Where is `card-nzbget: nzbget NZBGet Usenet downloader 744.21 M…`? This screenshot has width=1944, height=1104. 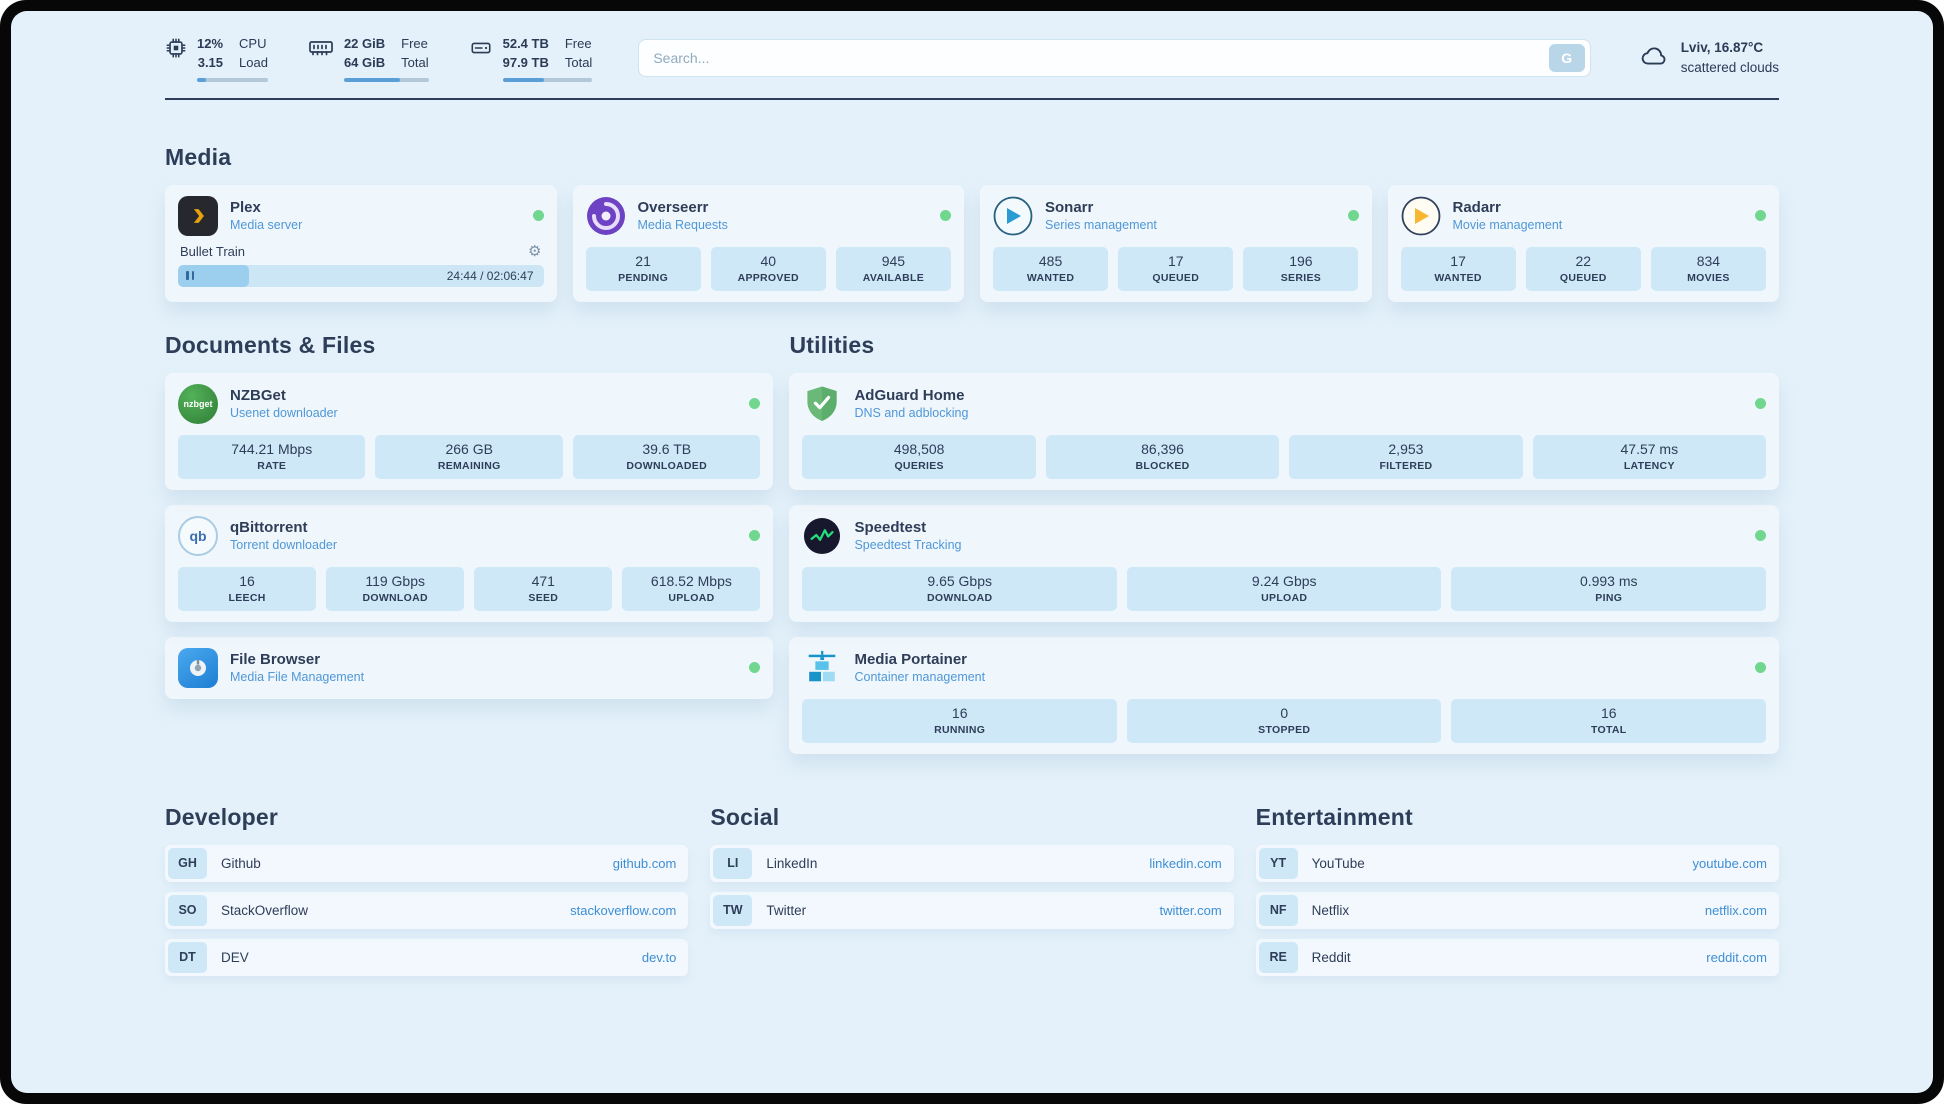 card-nzbget: nzbget NZBGet Usenet downloader 744.21 M… is located at coordinates (469, 431).